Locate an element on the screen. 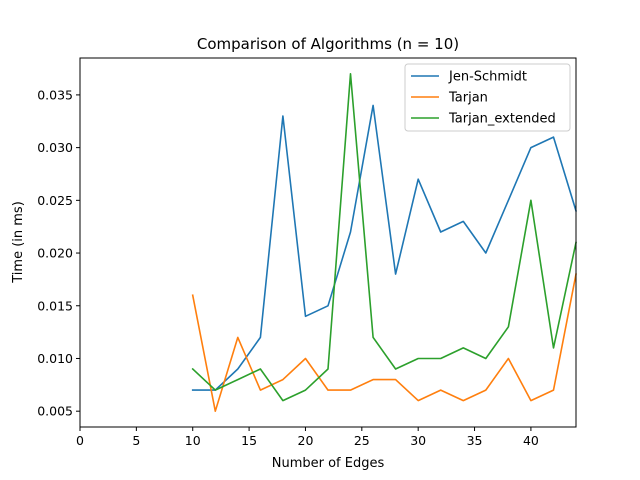  y-axis: 0.005 0.010 0.015 0.020 0.025 0.030 0.035 is located at coordinates (58, 253).